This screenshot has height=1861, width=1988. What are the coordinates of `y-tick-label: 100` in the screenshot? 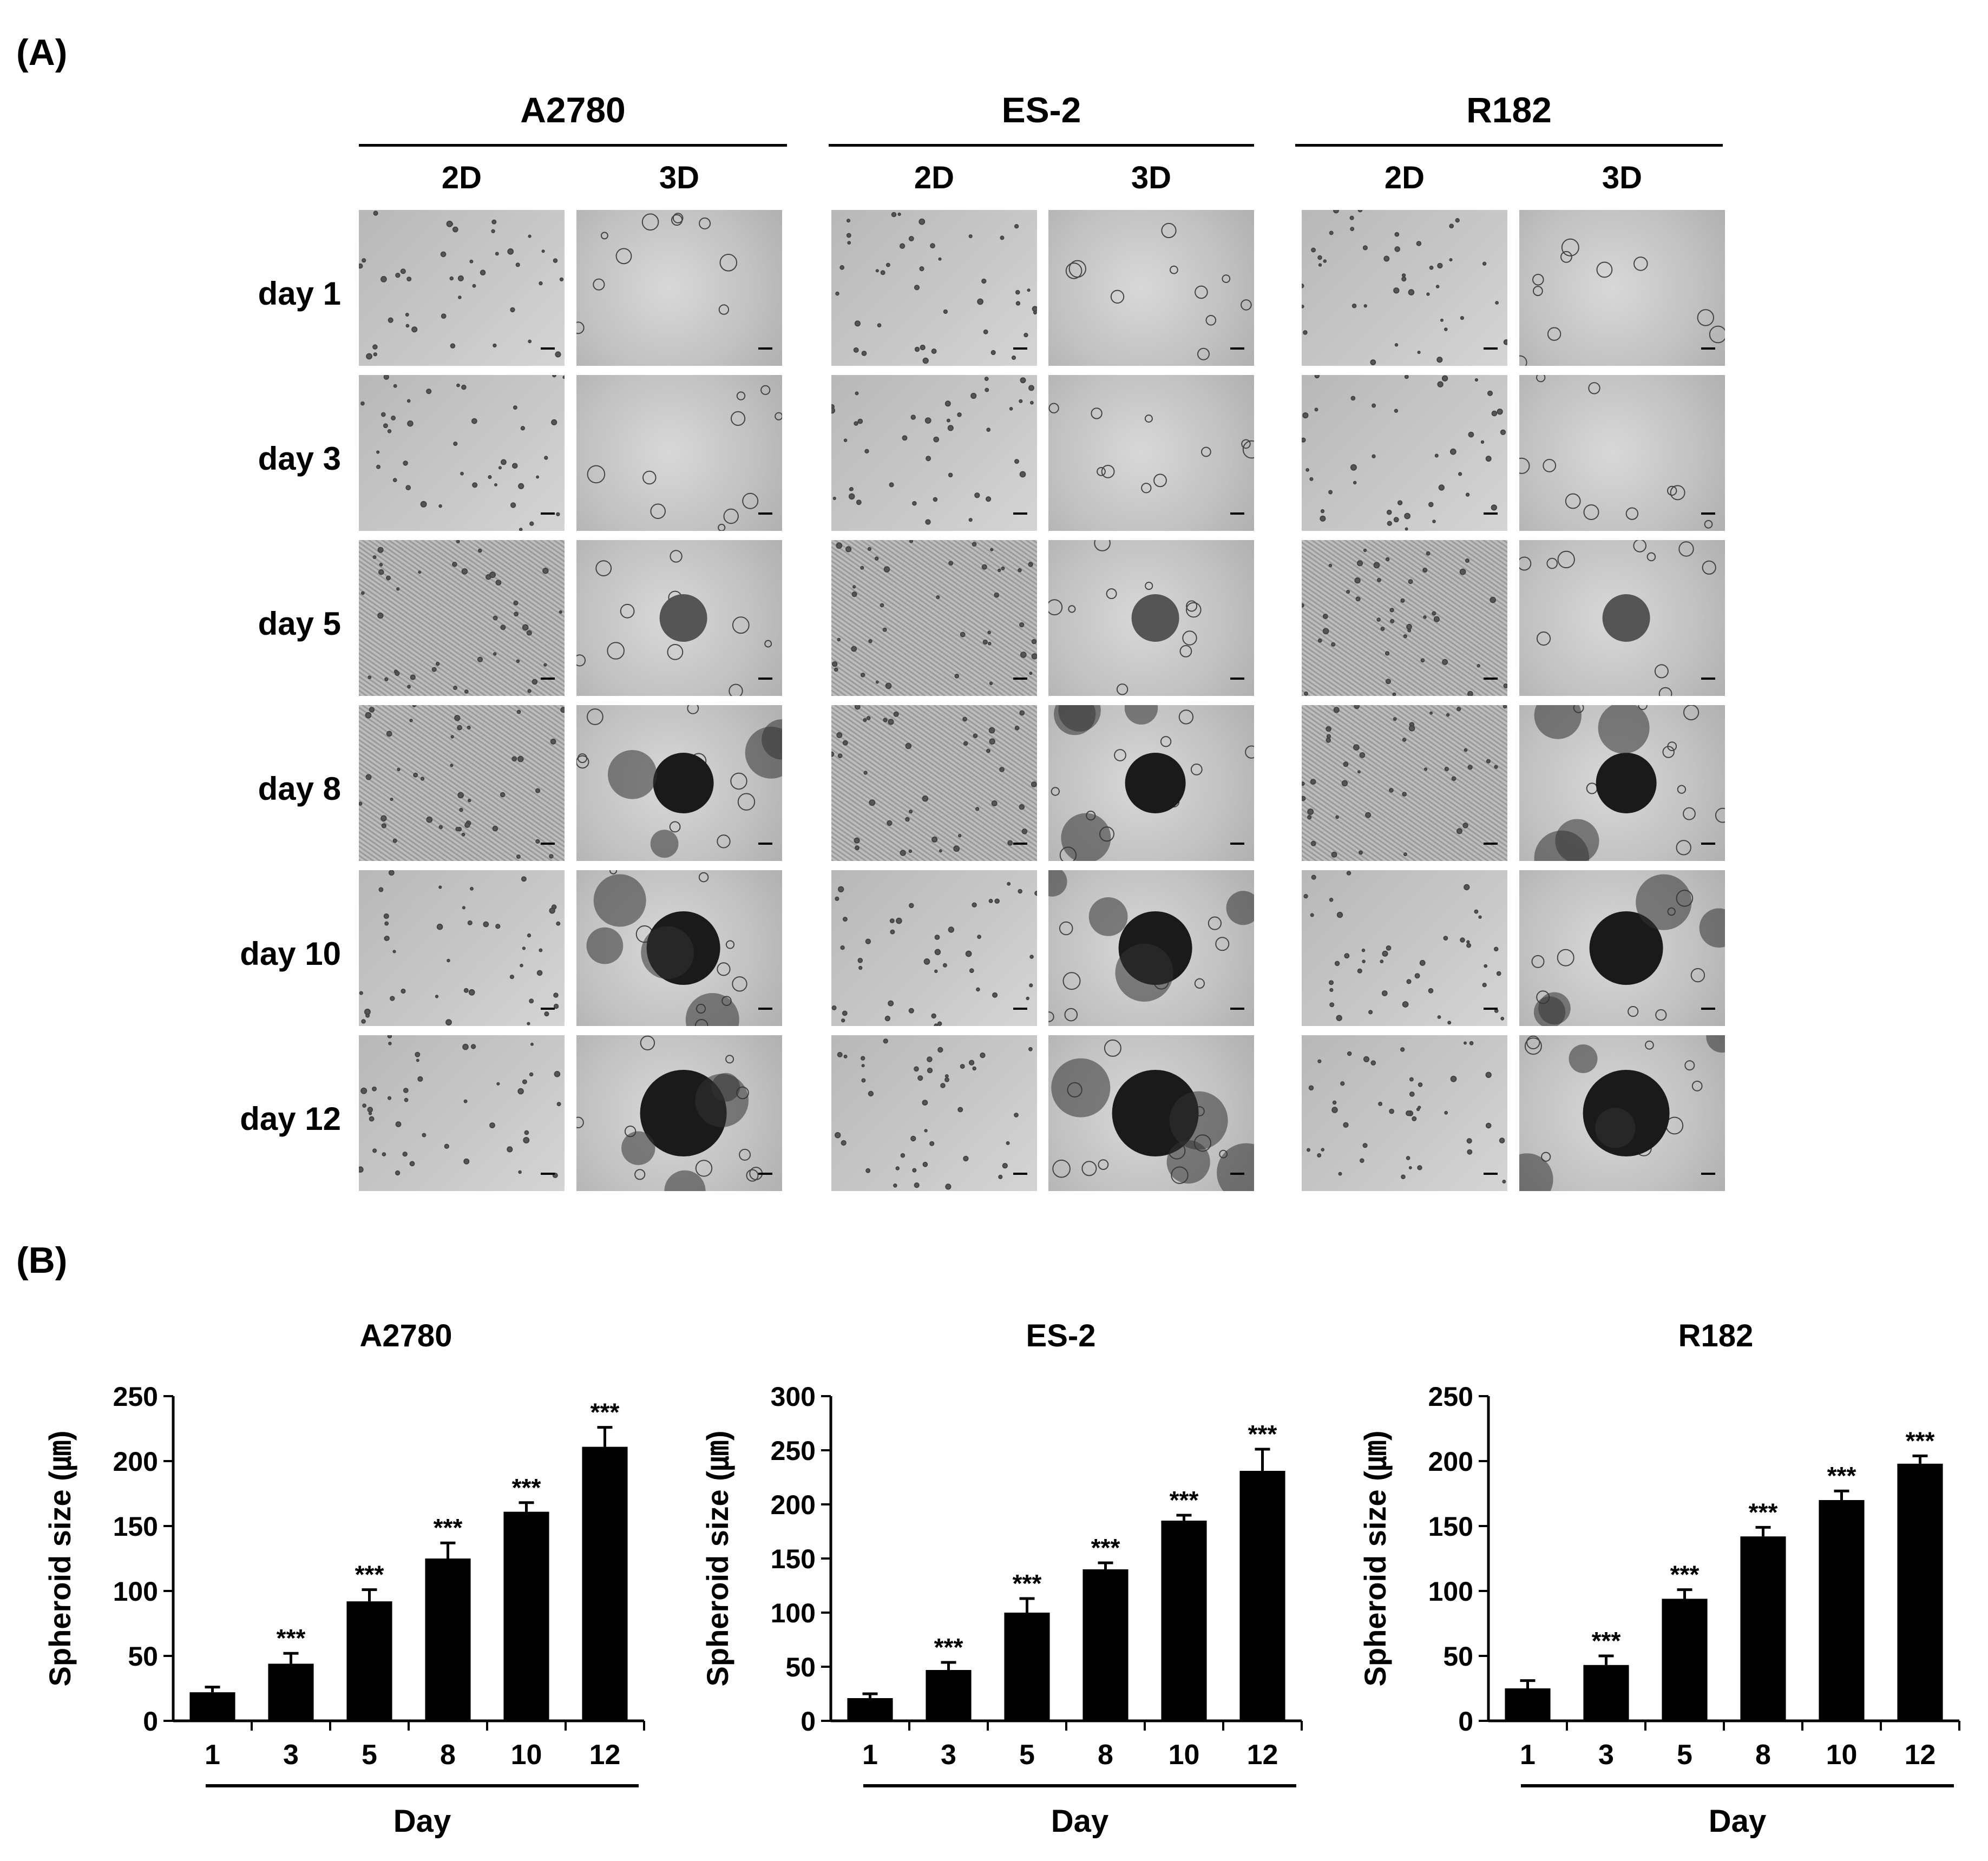 It's located at (794, 1613).